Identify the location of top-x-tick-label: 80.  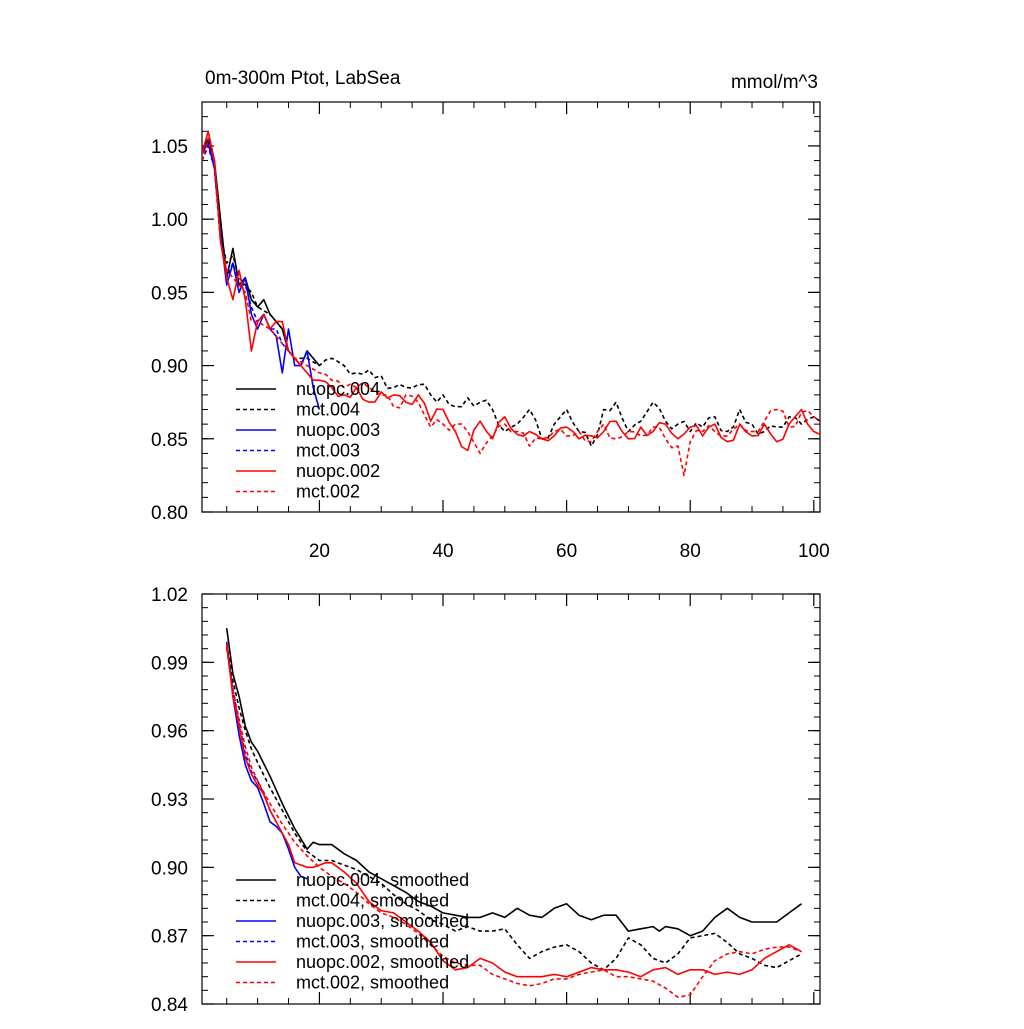
(690, 551).